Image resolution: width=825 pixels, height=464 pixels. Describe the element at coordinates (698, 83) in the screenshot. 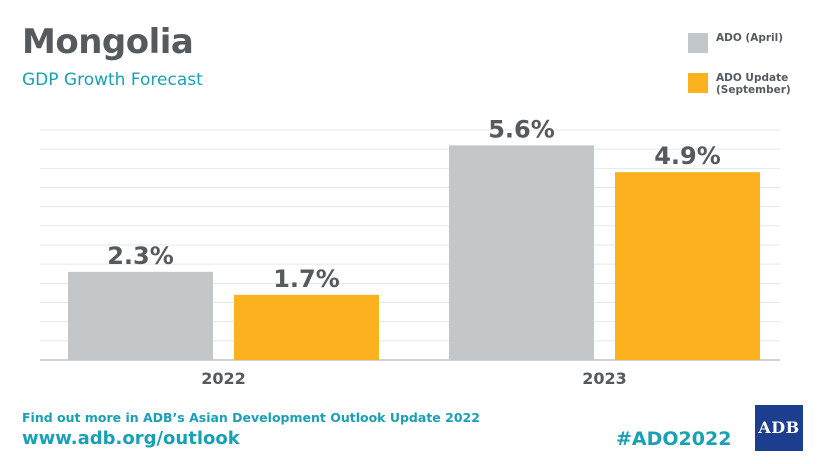

I see `legend-swatch-ado-update` at that location.